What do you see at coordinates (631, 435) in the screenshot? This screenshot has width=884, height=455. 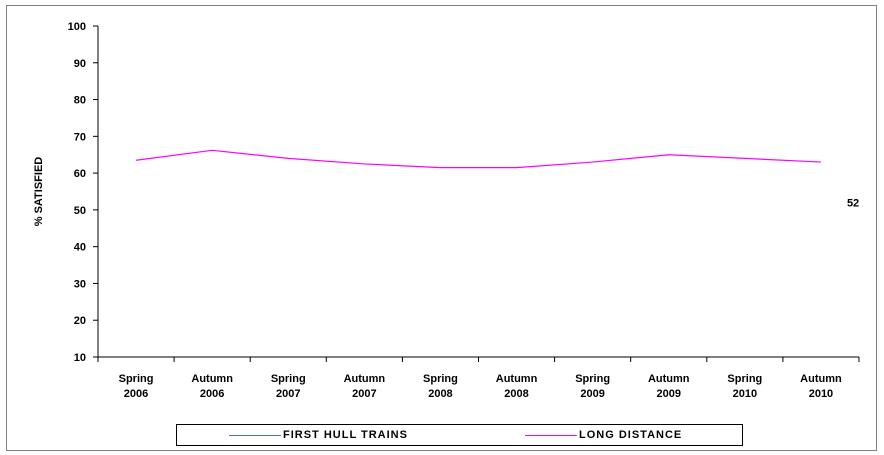 I see `legend-label-long-distance: LONG DISTANCE` at bounding box center [631, 435].